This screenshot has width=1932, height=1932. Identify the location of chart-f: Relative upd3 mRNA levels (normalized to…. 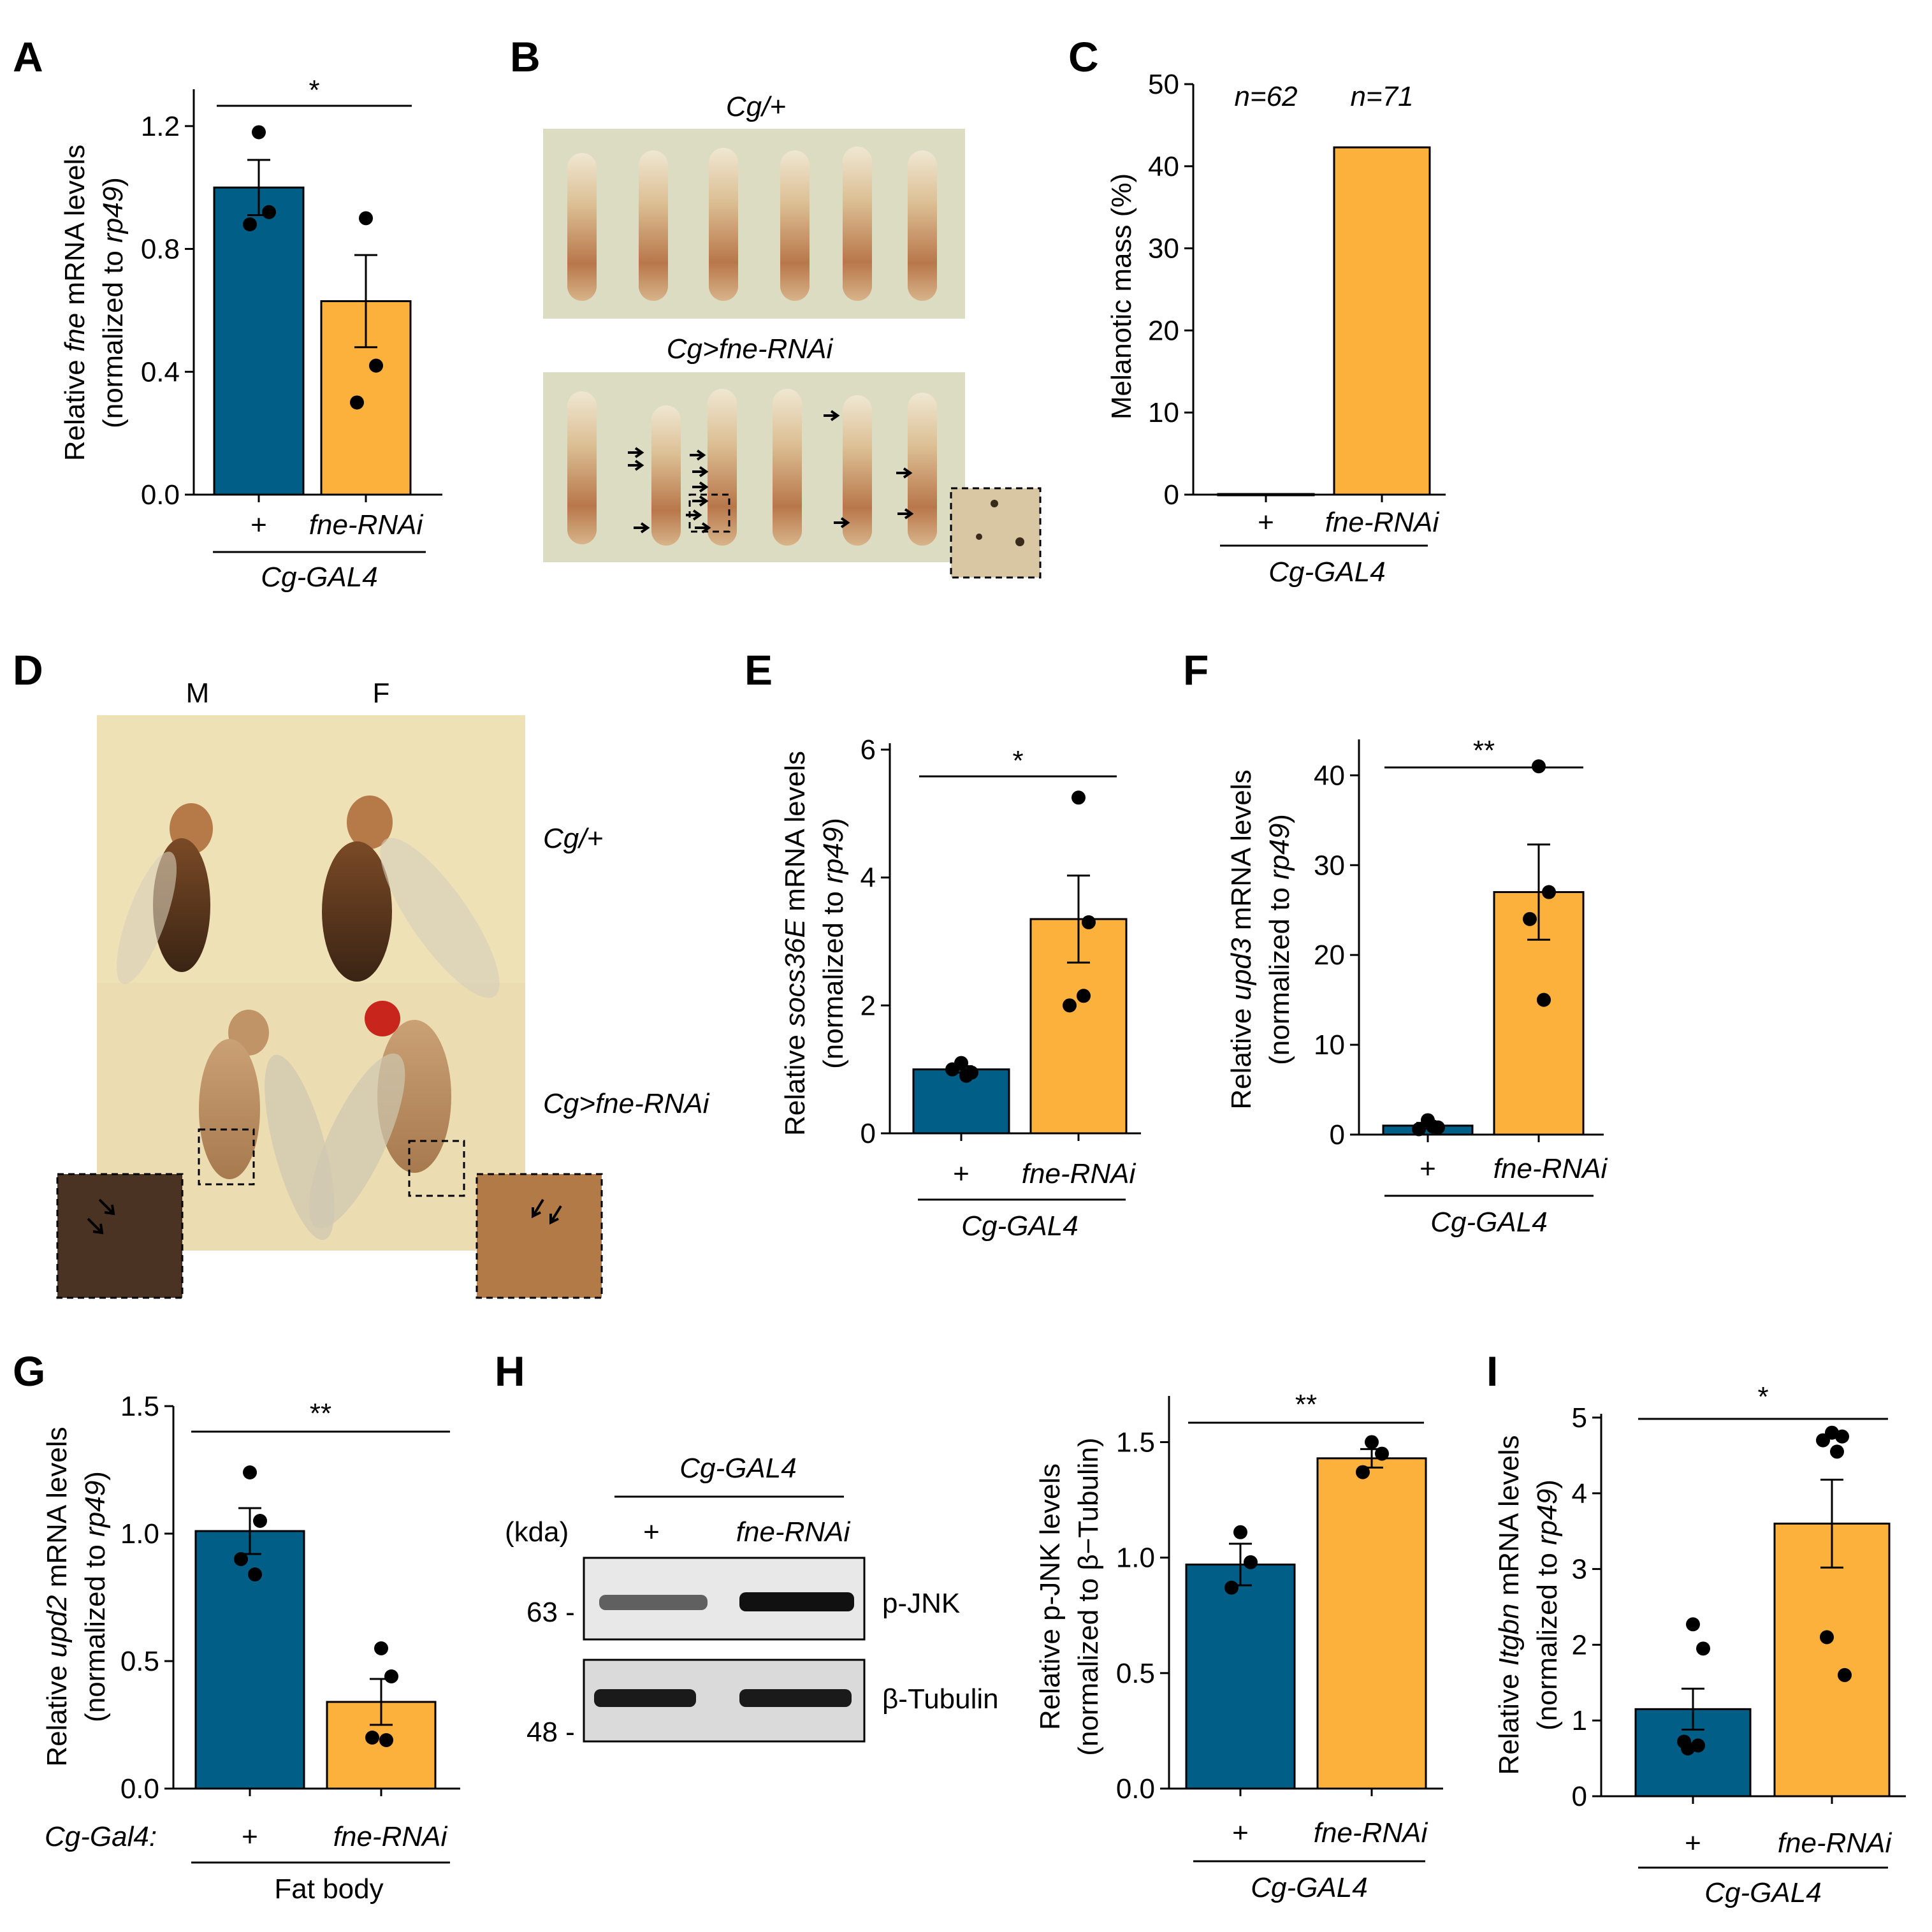
(1417, 986).